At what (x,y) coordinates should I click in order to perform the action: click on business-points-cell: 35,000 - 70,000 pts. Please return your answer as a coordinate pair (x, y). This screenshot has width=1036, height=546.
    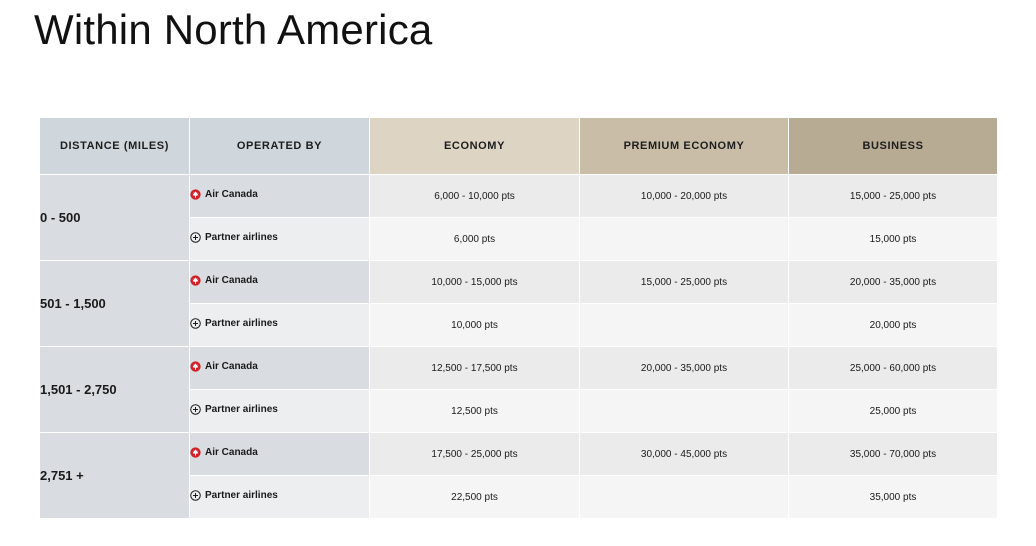
    Looking at the image, I should click on (893, 454).